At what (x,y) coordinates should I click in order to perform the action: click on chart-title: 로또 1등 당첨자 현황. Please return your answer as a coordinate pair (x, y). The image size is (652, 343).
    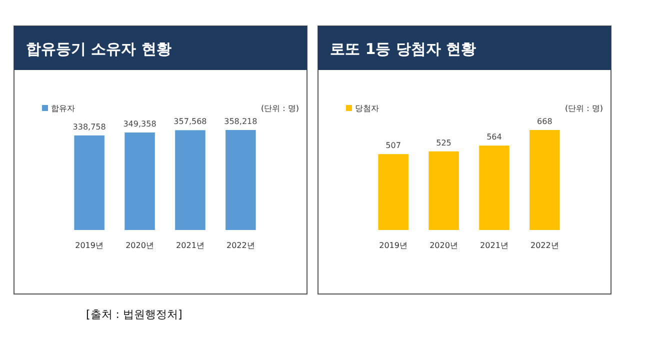
    Looking at the image, I should click on (403, 49).